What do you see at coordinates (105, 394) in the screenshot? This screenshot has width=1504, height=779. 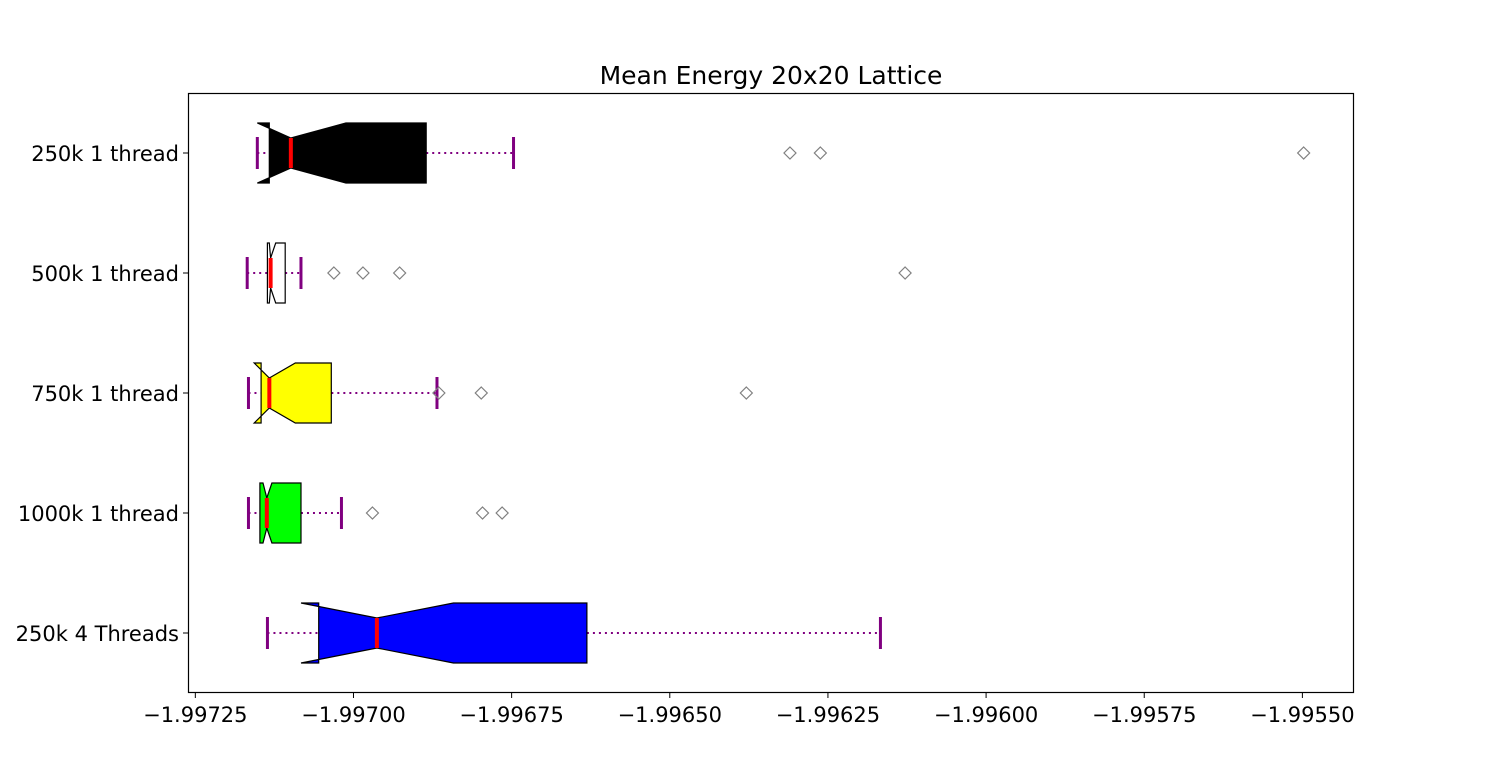 I see `y-tick-label: 750k 1 thread` at bounding box center [105, 394].